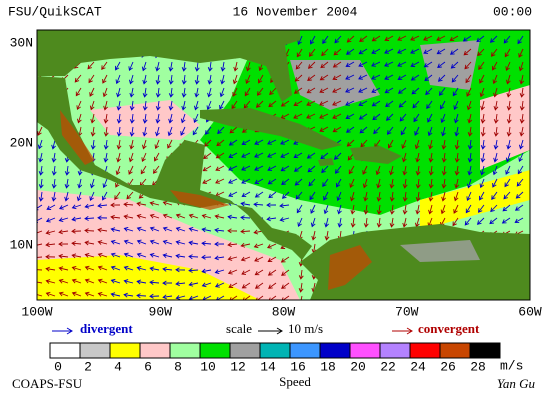 This screenshot has width=550, height=400. I want to click on scale-value: 10 m/s, so click(305, 328).